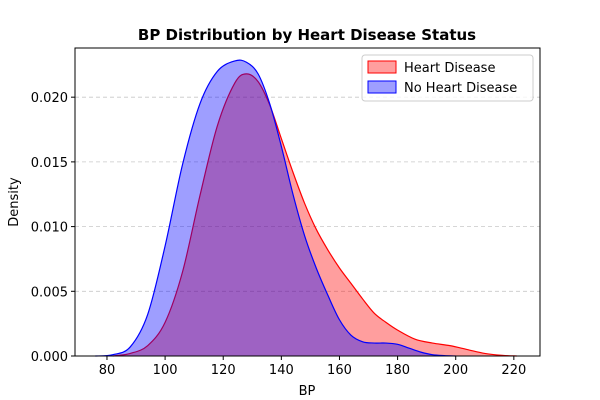 Image resolution: width=600 pixels, height=400 pixels. What do you see at coordinates (382, 87) in the screenshot?
I see `legend-swatch-no-heart-disease` at bounding box center [382, 87].